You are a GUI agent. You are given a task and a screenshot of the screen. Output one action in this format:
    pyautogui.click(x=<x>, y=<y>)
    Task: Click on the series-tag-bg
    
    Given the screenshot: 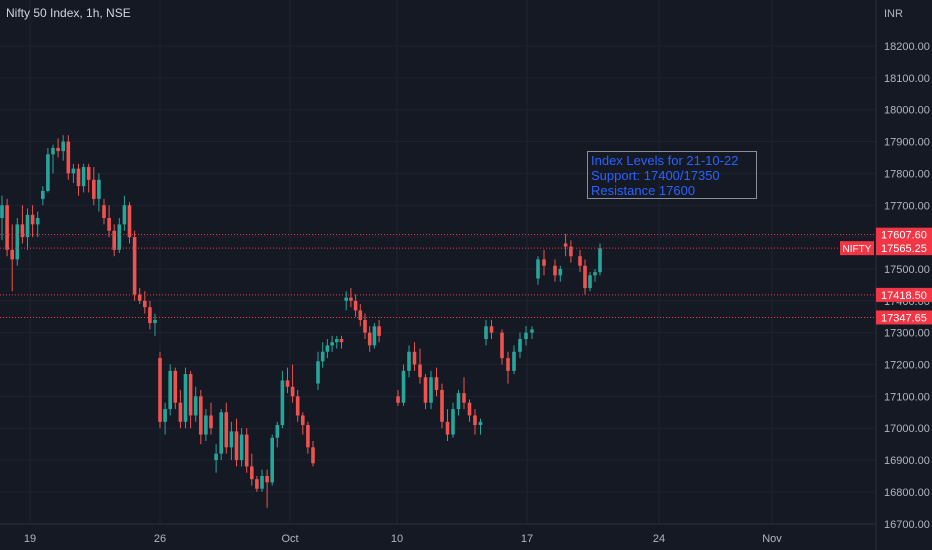 What is the action you would take?
    pyautogui.click(x=857, y=248)
    